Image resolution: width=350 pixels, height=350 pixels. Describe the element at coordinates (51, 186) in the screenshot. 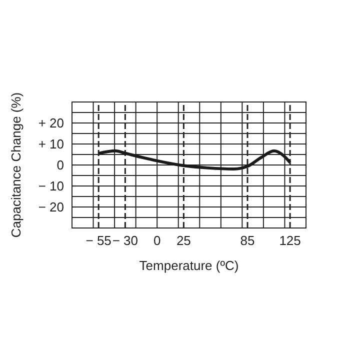

I see `y-tick-label: − 10` at that location.